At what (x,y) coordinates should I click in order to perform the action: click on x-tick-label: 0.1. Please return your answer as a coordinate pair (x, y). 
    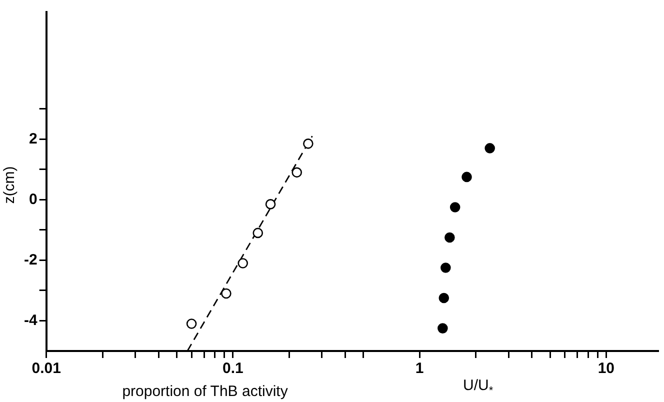
    Looking at the image, I should click on (233, 369).